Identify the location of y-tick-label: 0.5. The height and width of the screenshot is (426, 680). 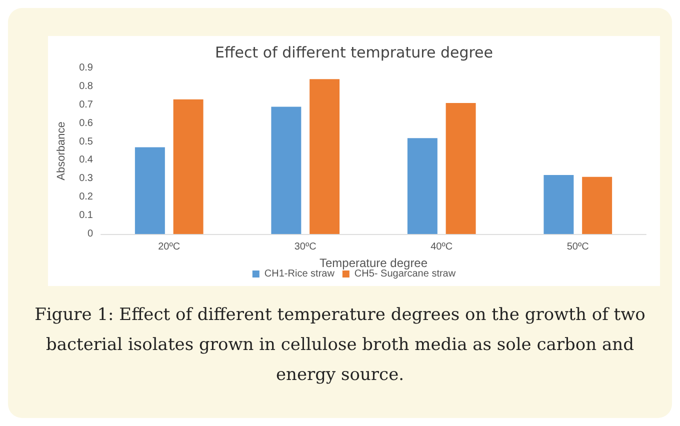
(86, 142).